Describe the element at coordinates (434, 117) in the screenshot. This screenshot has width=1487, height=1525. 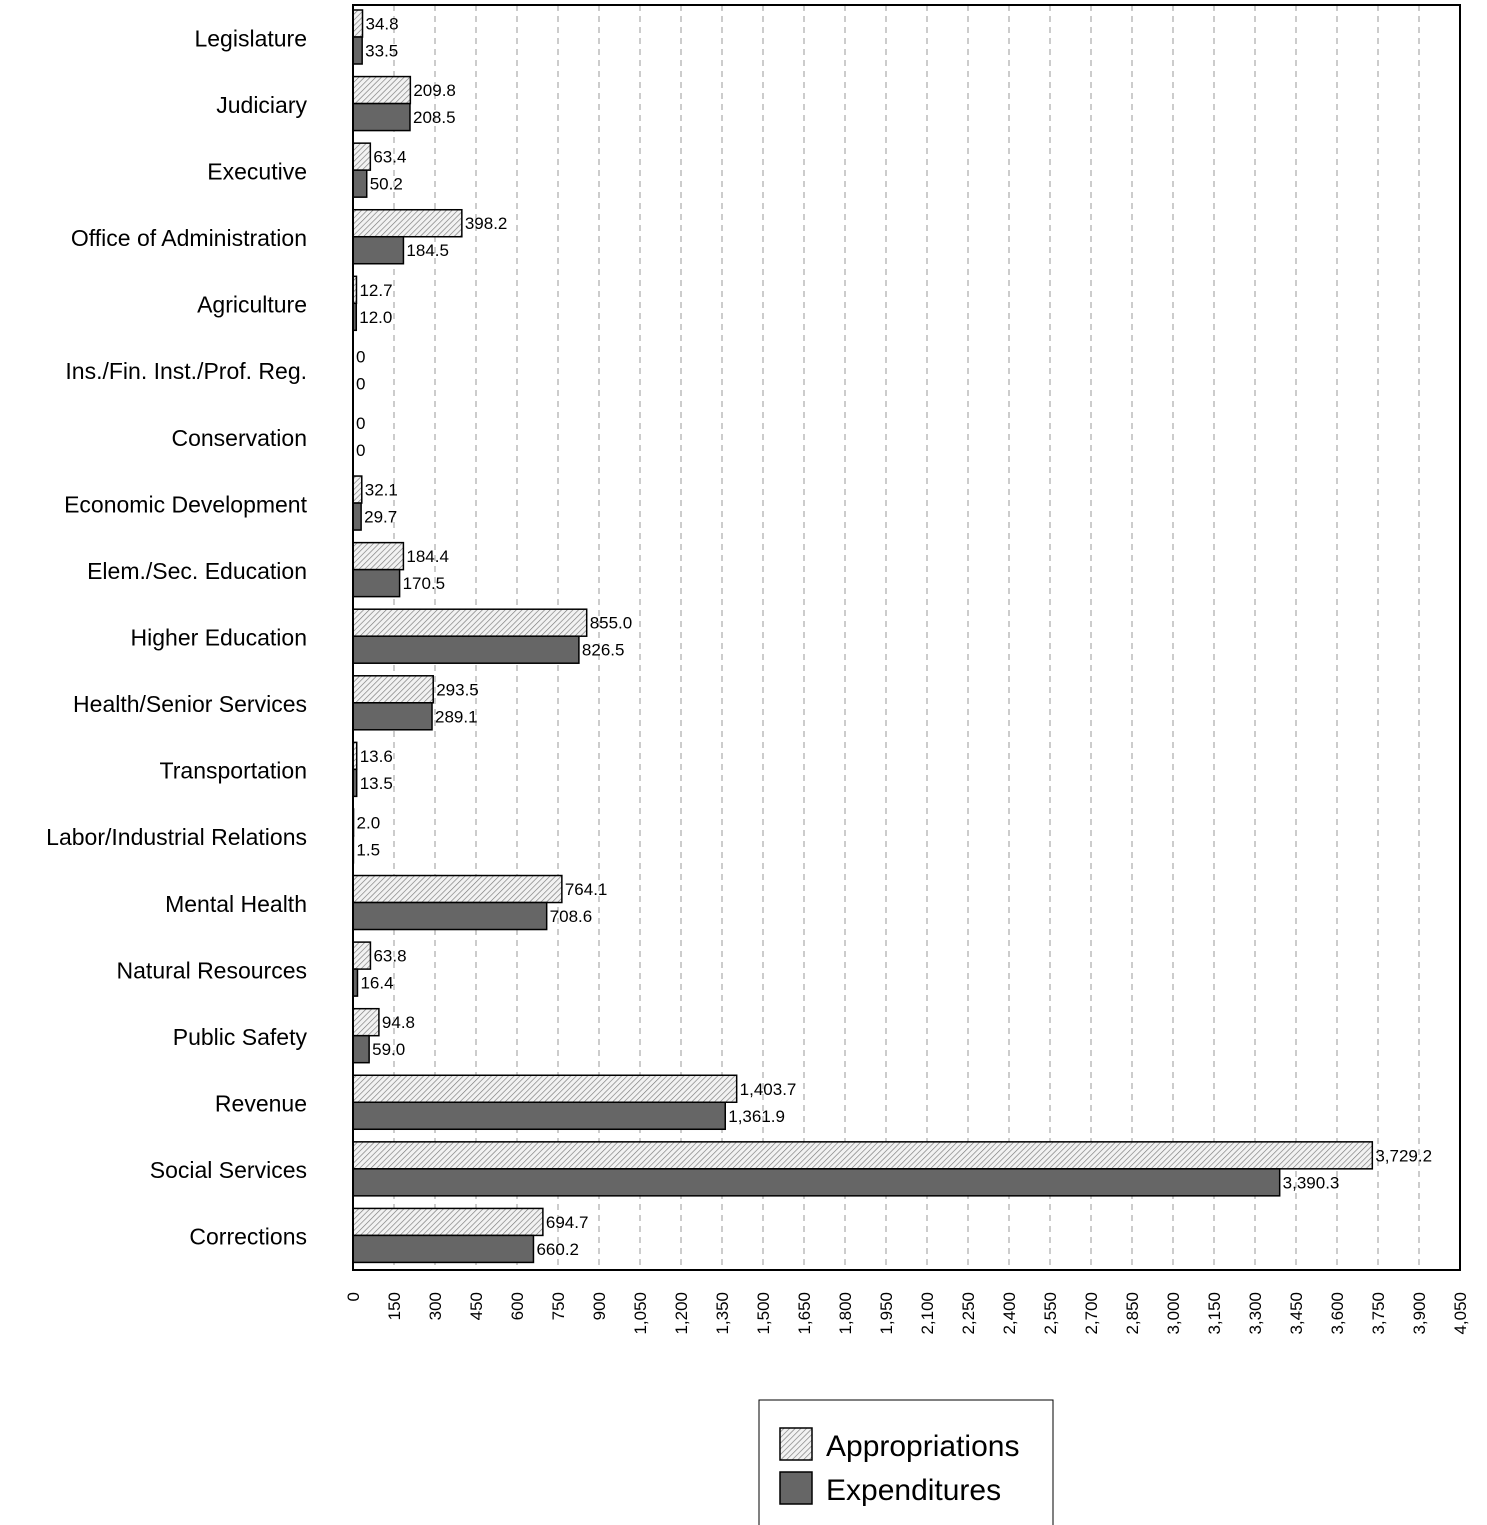
I see `expenditures-value-label: 208.5` at that location.